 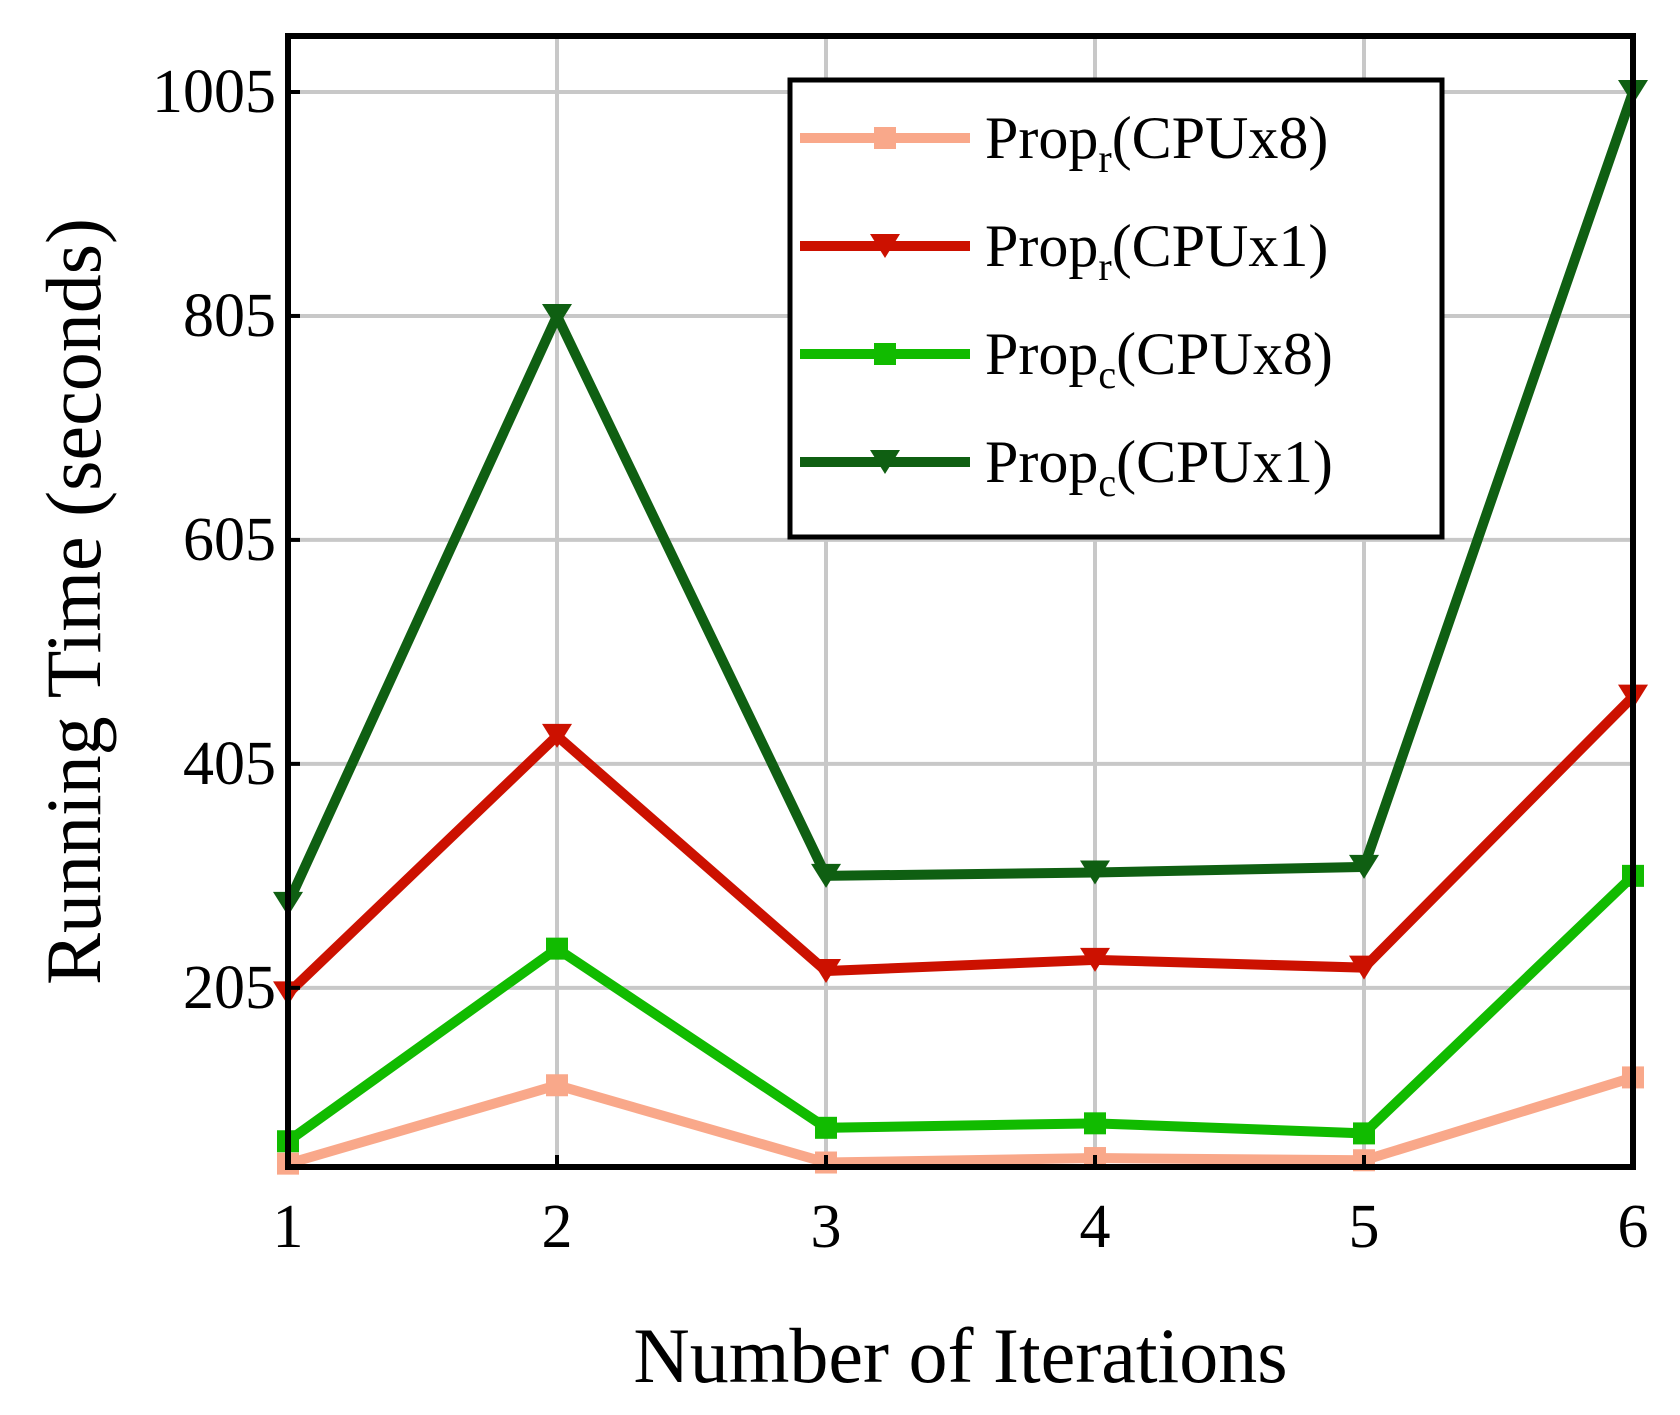 I want to click on legend-label: Propc(CPUx8), so click(x=1159, y=359).